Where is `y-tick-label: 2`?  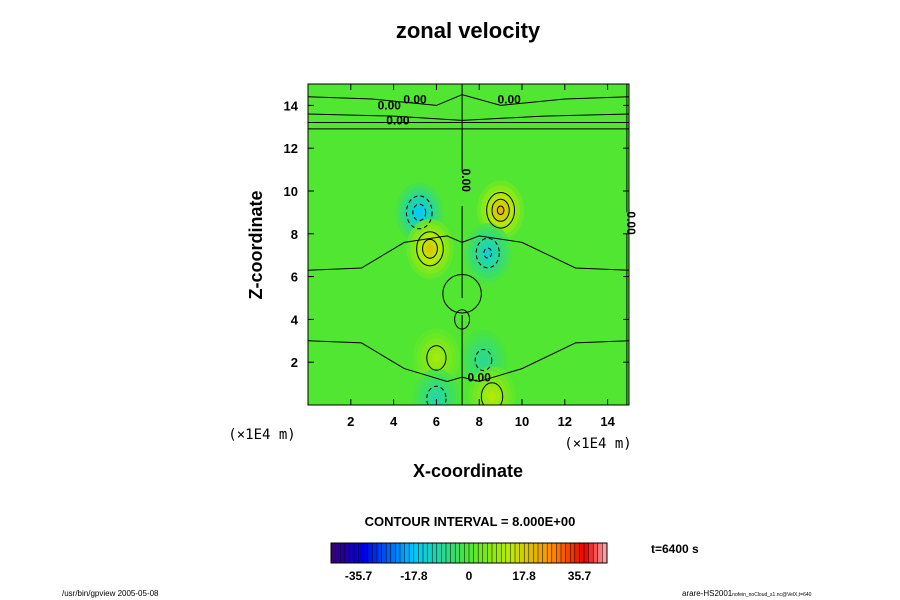
y-tick-label: 2 is located at coordinates (294, 362).